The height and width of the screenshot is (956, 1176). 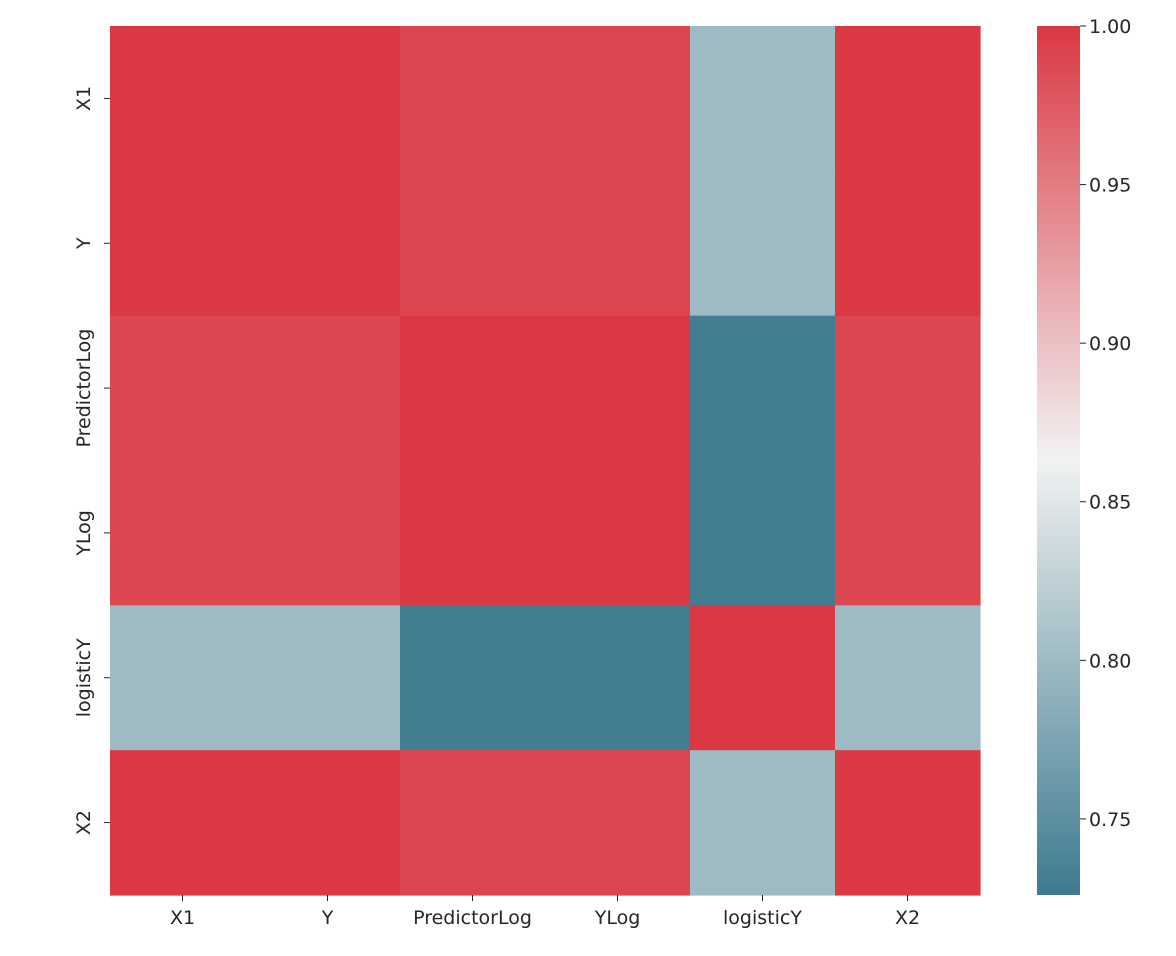 I want to click on colorbar-tick-label: 0.80, so click(x=1110, y=661).